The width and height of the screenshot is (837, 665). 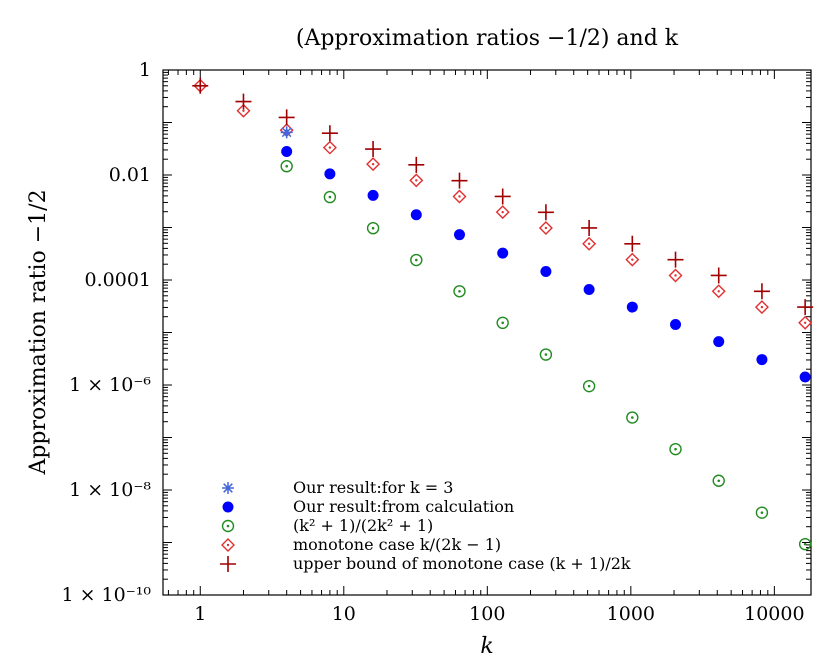 I want to click on legend-marker-shape, so click(x=228, y=545).